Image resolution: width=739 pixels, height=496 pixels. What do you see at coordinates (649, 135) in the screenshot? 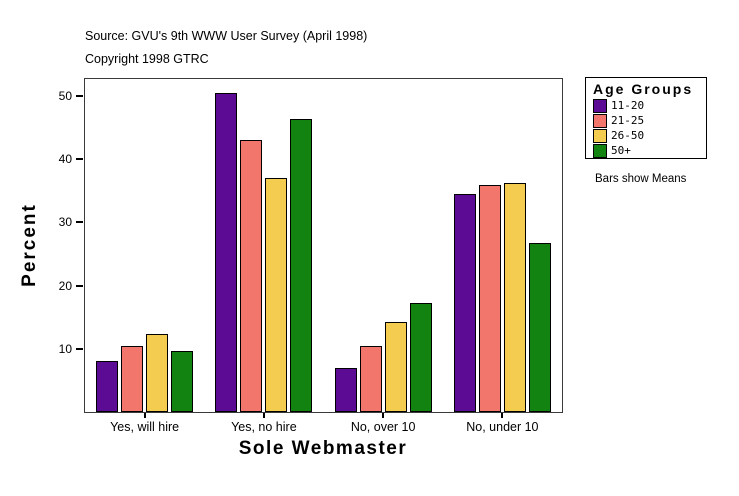
I see `legend-item: 26-50` at bounding box center [649, 135].